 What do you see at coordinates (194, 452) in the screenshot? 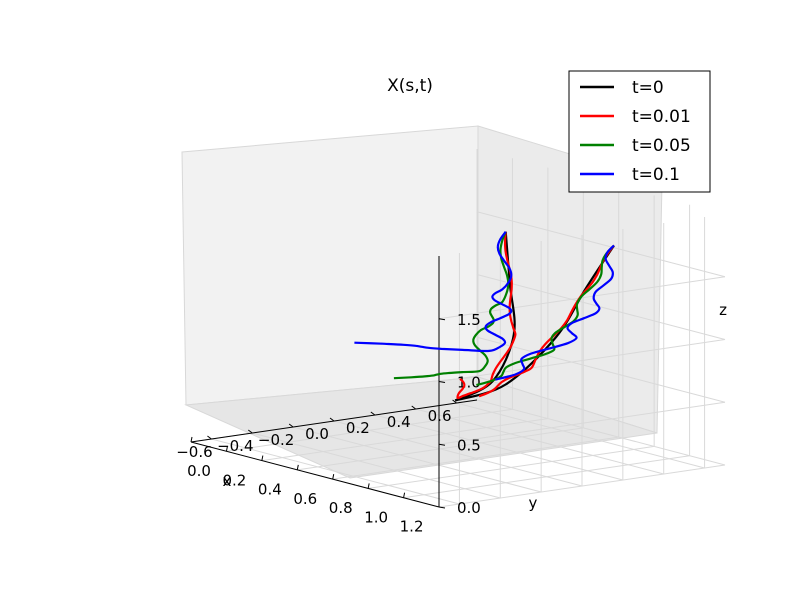
I see `x-tick-label: −0.6` at bounding box center [194, 452].